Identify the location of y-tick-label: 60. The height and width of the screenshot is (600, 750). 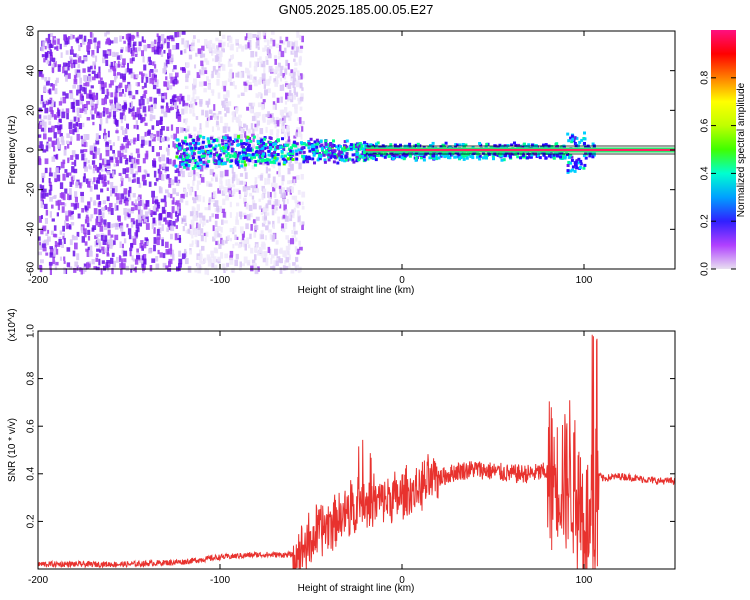
(31, 31).